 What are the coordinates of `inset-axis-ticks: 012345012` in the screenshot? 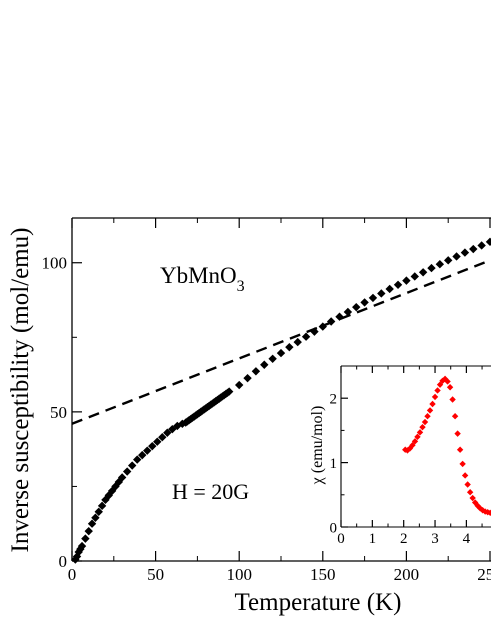 It's located at (406, 456).